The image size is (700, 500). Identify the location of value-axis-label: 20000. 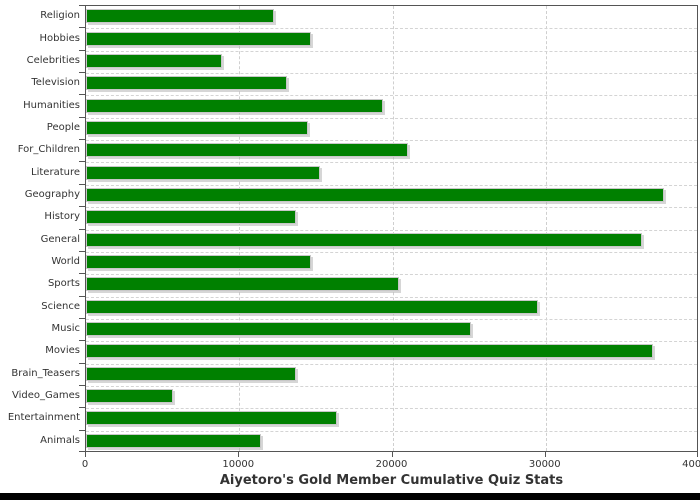
(391, 464).